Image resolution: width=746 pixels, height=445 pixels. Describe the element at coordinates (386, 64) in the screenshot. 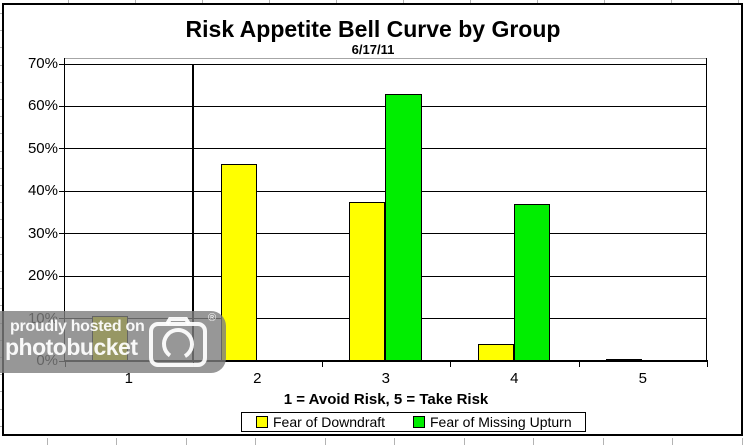

I see `gridline` at that location.